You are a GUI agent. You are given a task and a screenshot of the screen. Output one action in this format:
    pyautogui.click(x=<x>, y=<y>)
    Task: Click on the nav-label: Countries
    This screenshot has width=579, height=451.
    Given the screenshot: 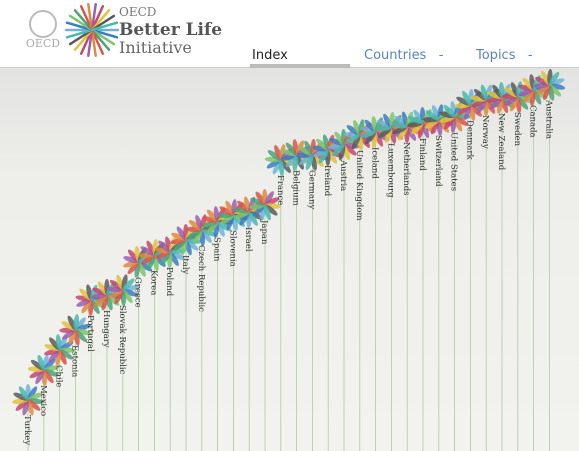 What is the action you would take?
    pyautogui.click(x=395, y=55)
    